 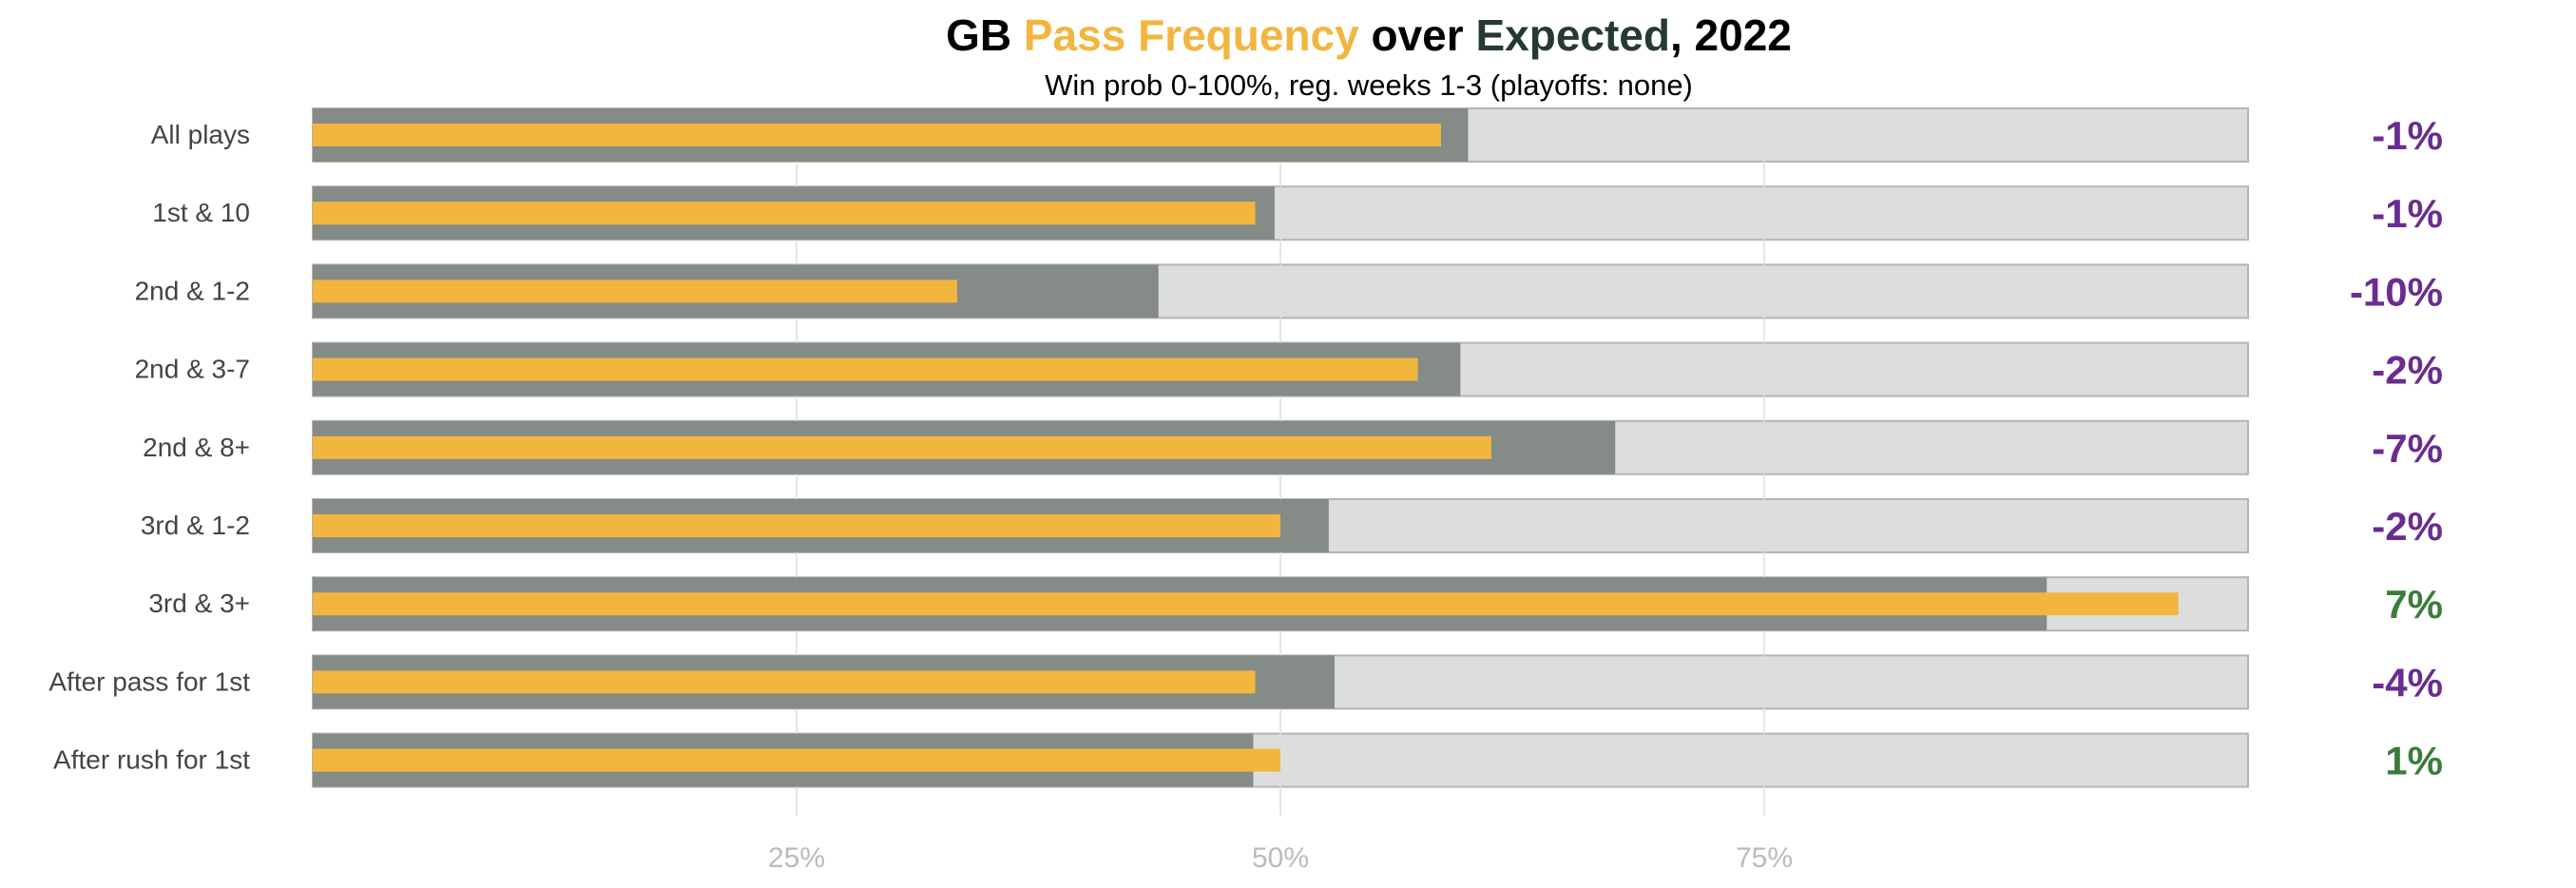 I want to click on category-label: After rush for 1st, so click(x=151, y=760).